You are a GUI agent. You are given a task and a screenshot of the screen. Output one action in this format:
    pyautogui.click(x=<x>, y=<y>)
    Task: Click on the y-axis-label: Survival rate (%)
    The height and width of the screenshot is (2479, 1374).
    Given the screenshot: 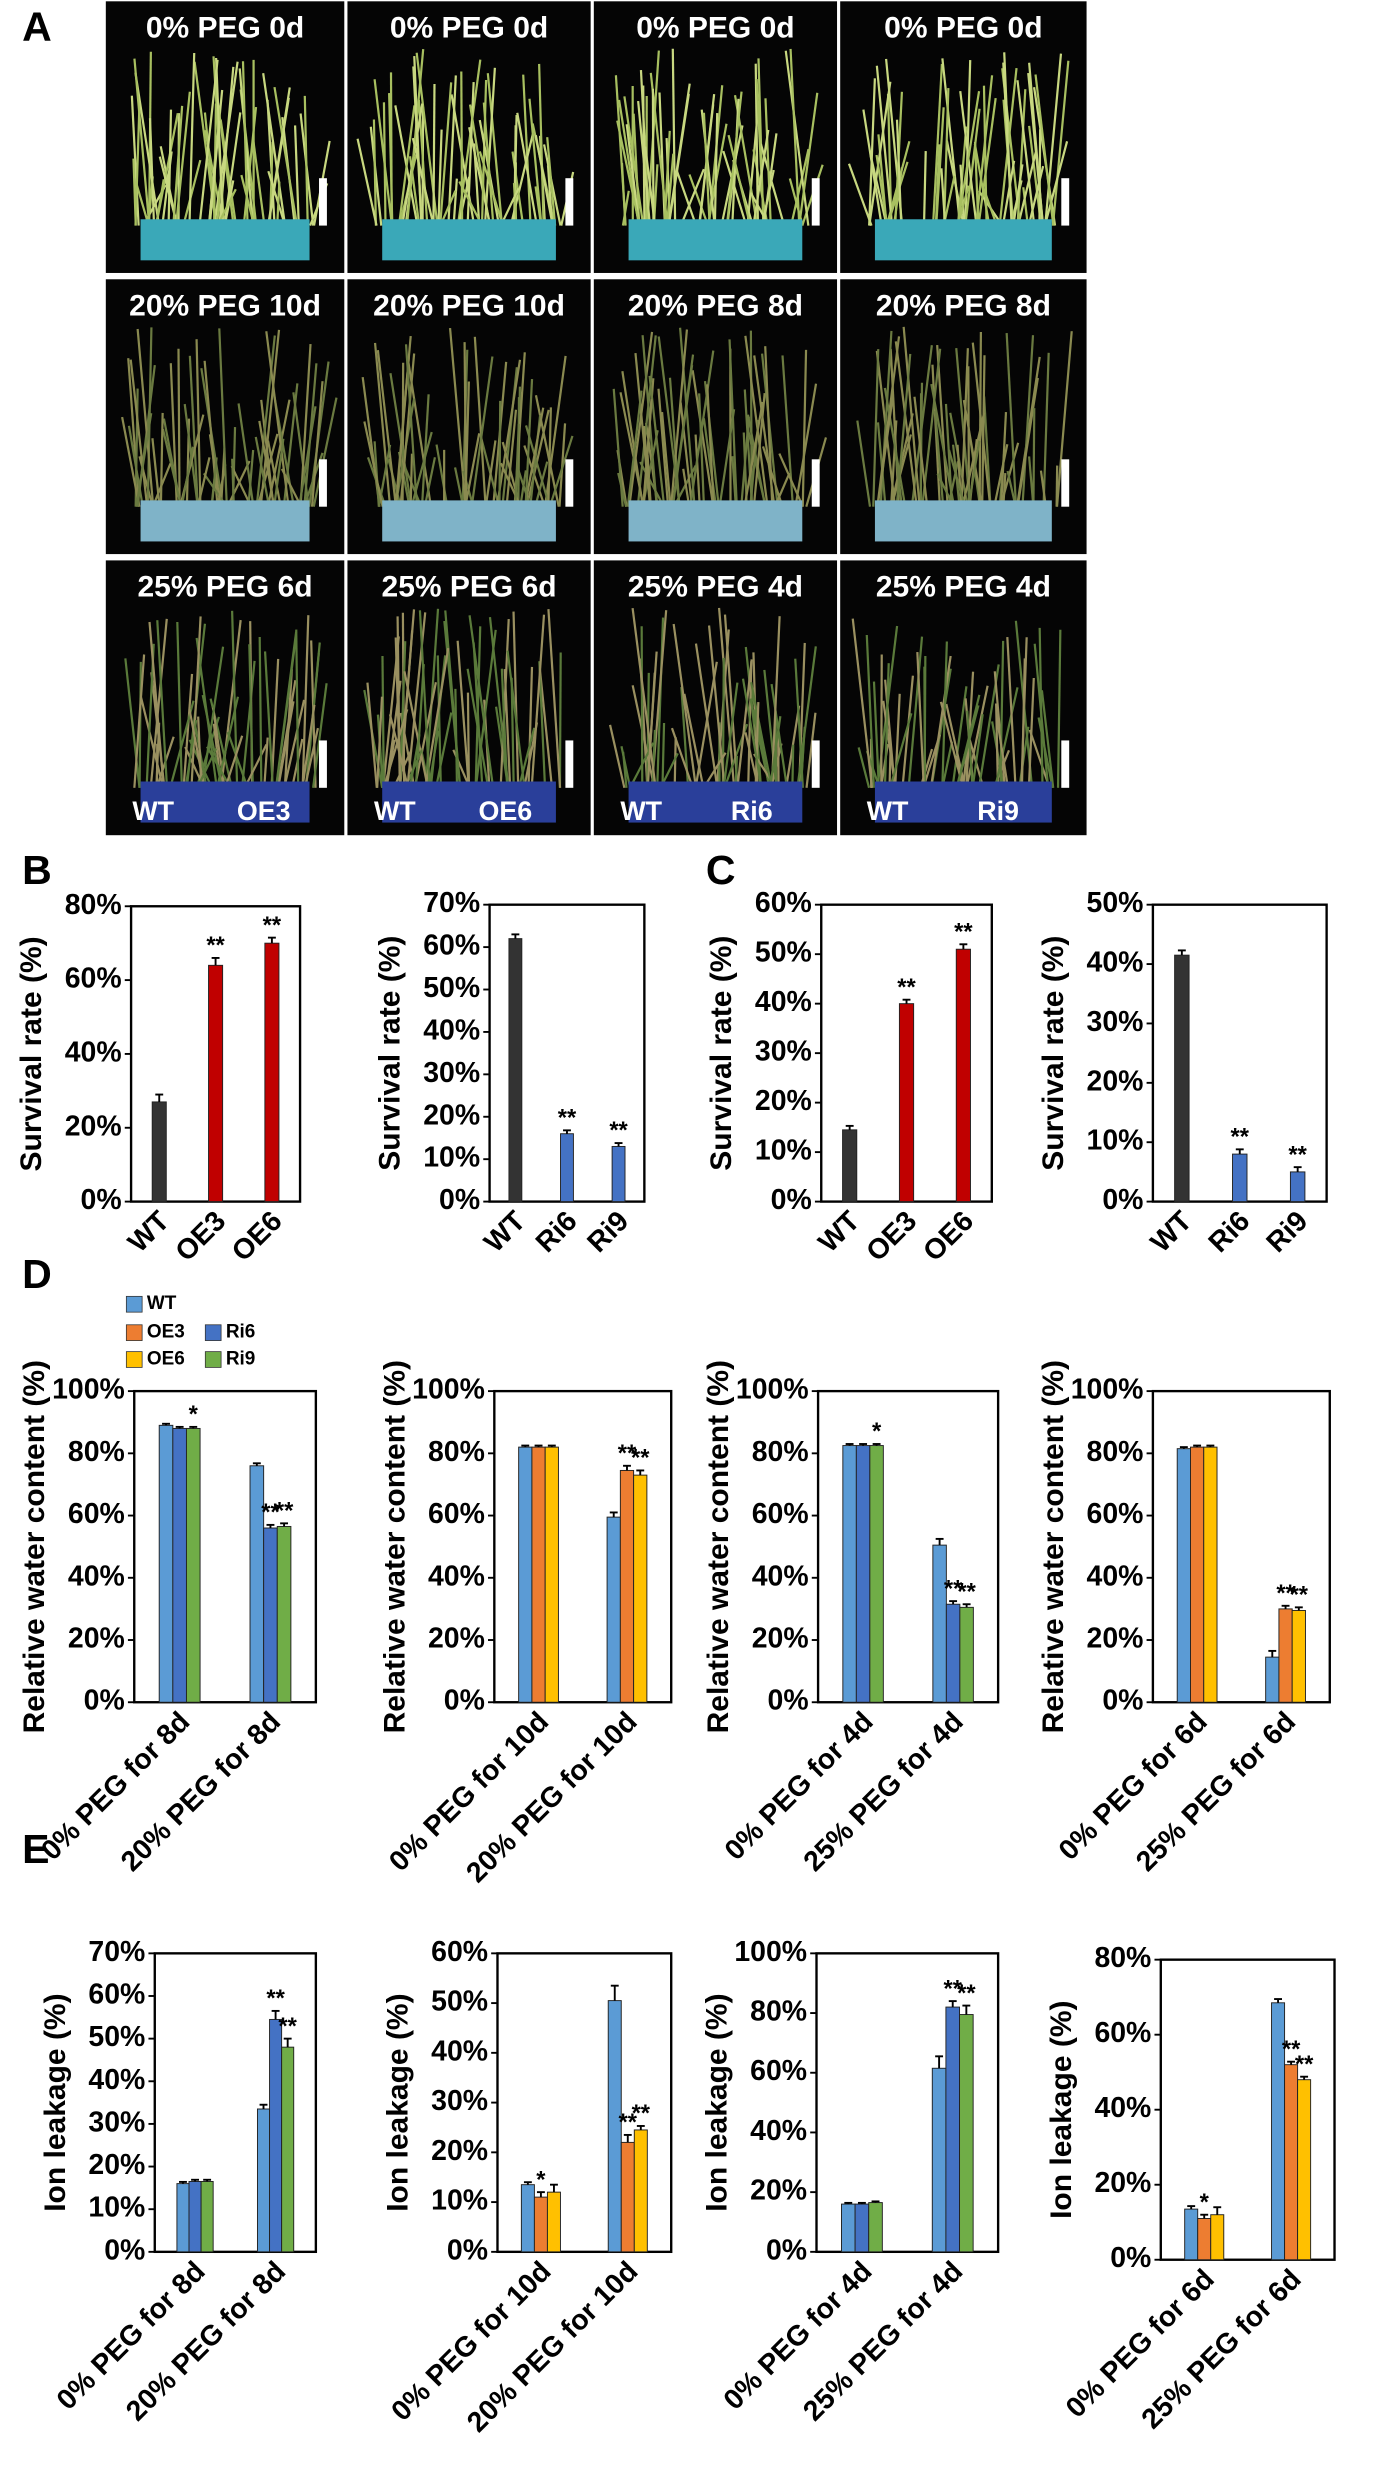 What is the action you would take?
    pyautogui.click(x=390, y=1053)
    